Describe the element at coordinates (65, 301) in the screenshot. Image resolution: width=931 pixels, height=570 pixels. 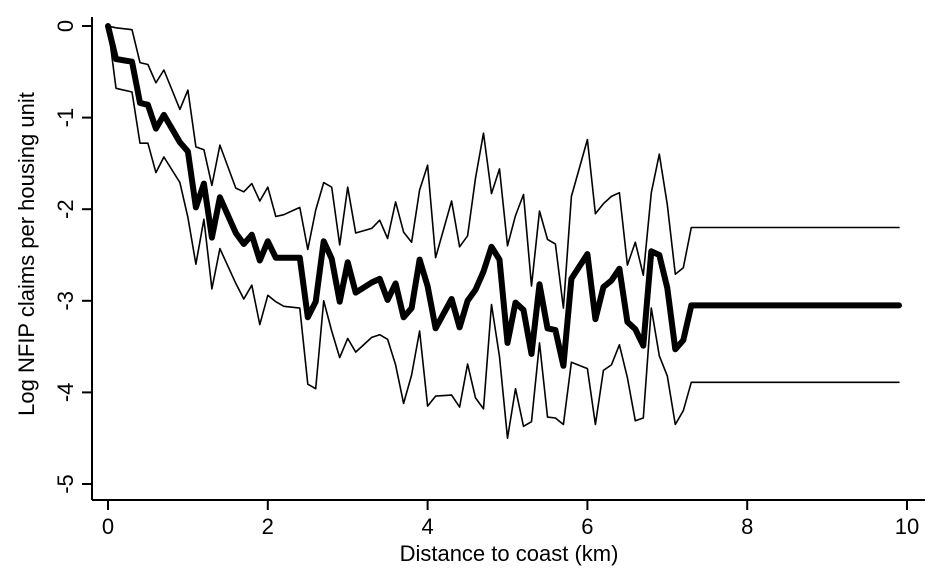
I see `y-tick-label: -3` at that location.